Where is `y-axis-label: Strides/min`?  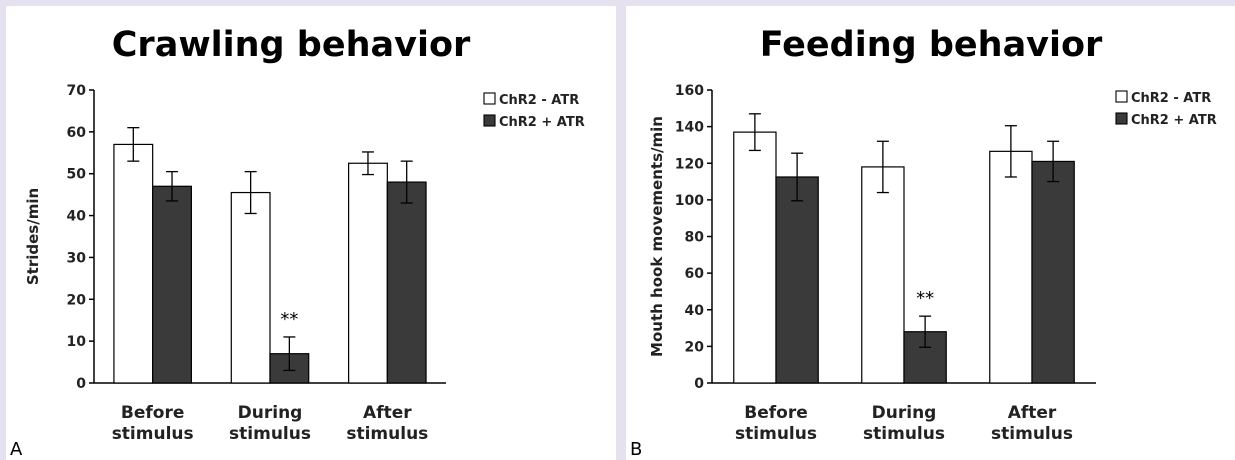 y-axis-label: Strides/min is located at coordinates (33, 236).